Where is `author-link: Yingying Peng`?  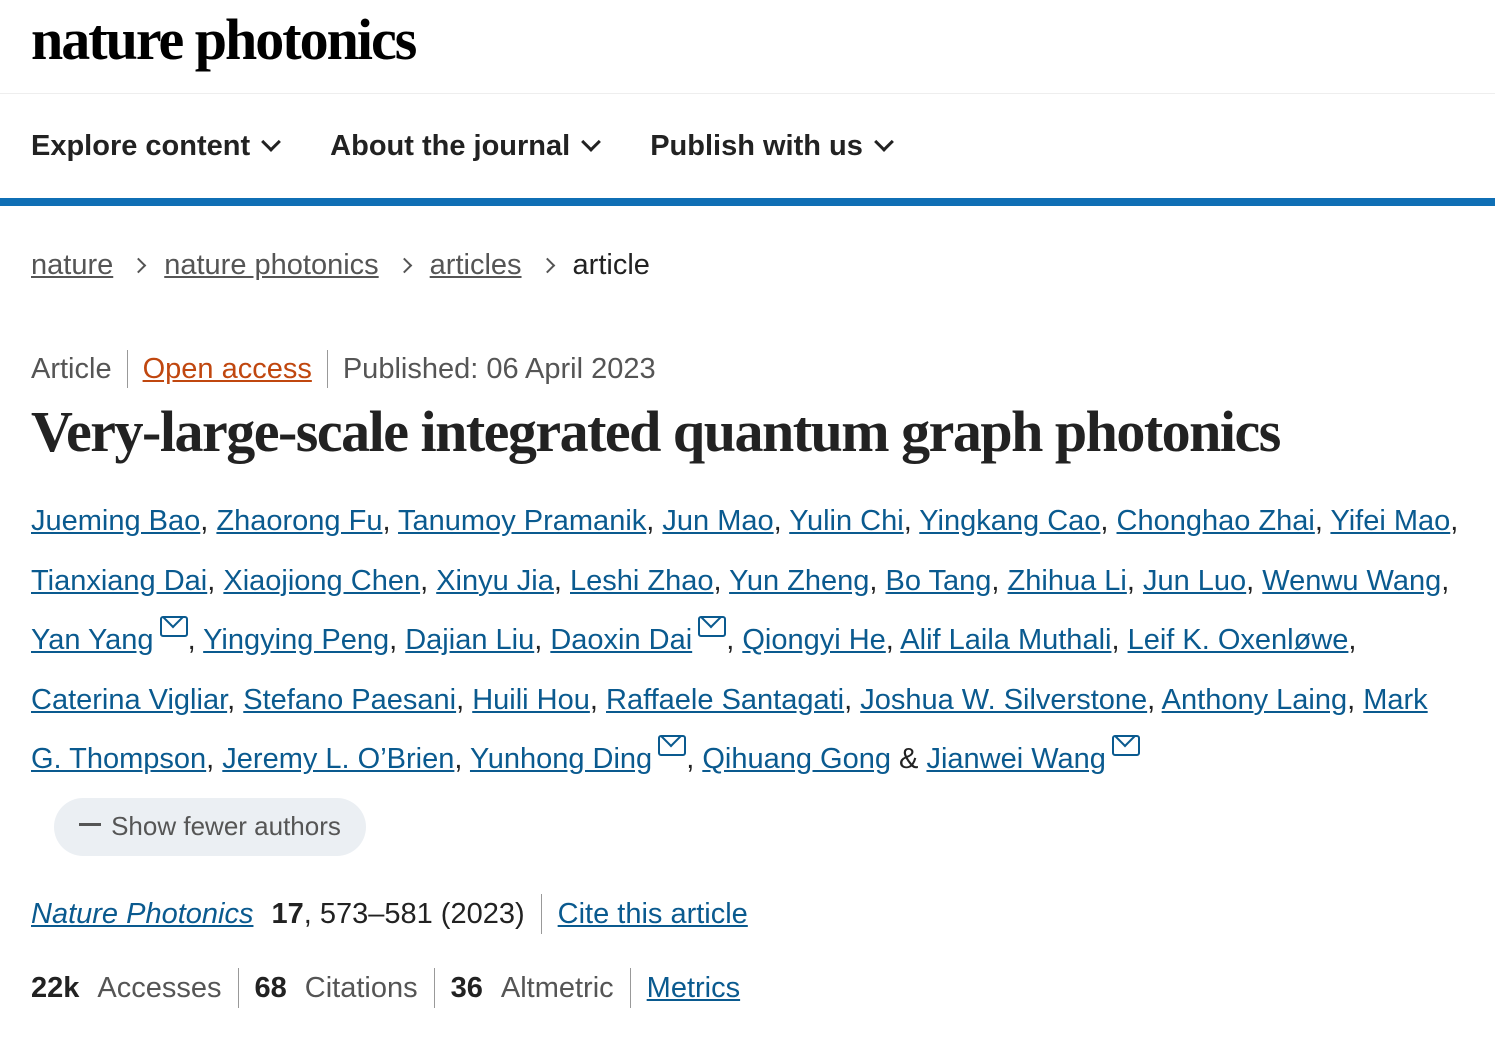
author-link: Yingying Peng is located at coordinates (296, 640).